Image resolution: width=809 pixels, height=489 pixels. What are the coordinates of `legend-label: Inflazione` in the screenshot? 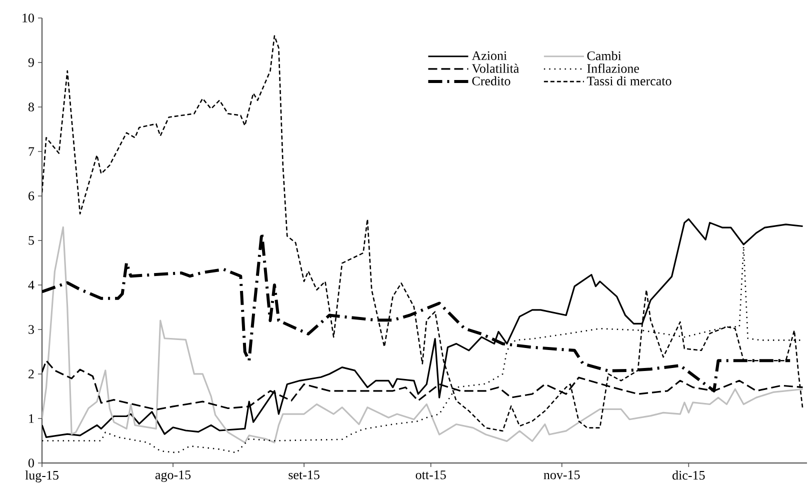 It's located at (613, 68).